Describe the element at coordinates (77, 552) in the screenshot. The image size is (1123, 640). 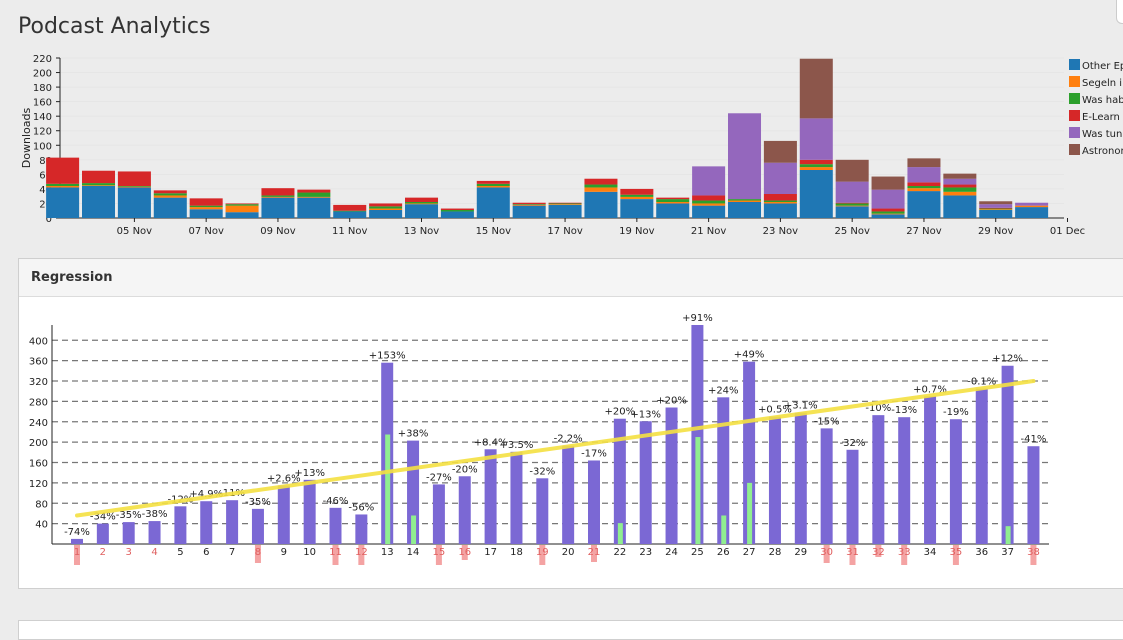
I see `x-tick-label: 1` at that location.